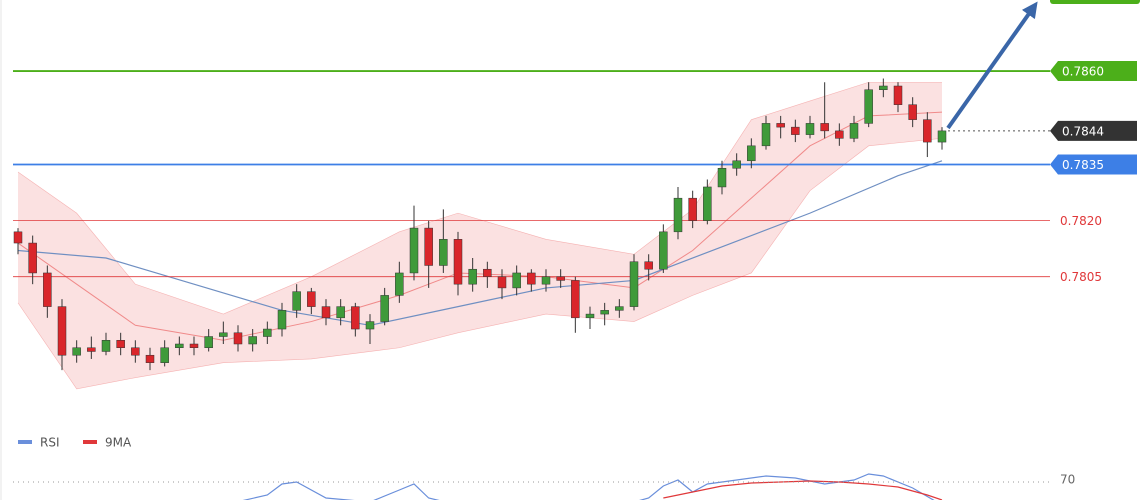 This screenshot has height=500, width=1140. What do you see at coordinates (50, 443) in the screenshot?
I see `legend-label: RSI` at bounding box center [50, 443].